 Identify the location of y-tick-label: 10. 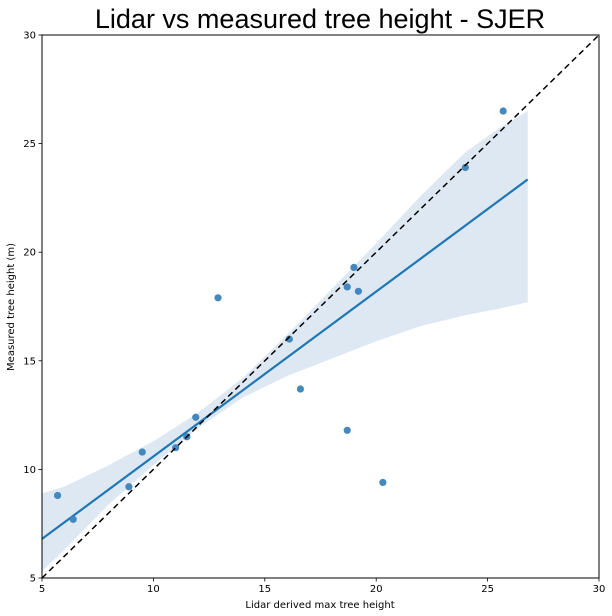
(29, 470).